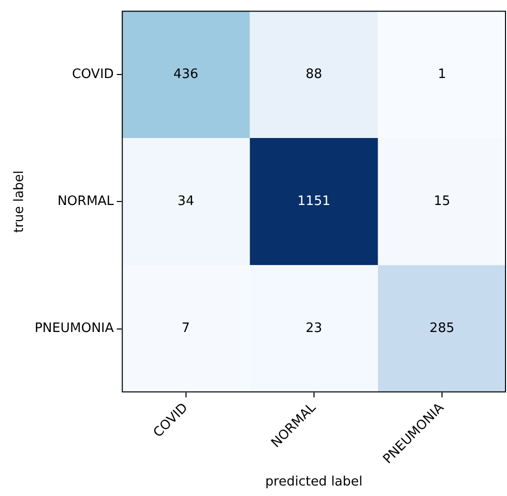  Describe the element at coordinates (74, 328) in the screenshot. I see `y-tick-label: PNEUMONIA` at that location.